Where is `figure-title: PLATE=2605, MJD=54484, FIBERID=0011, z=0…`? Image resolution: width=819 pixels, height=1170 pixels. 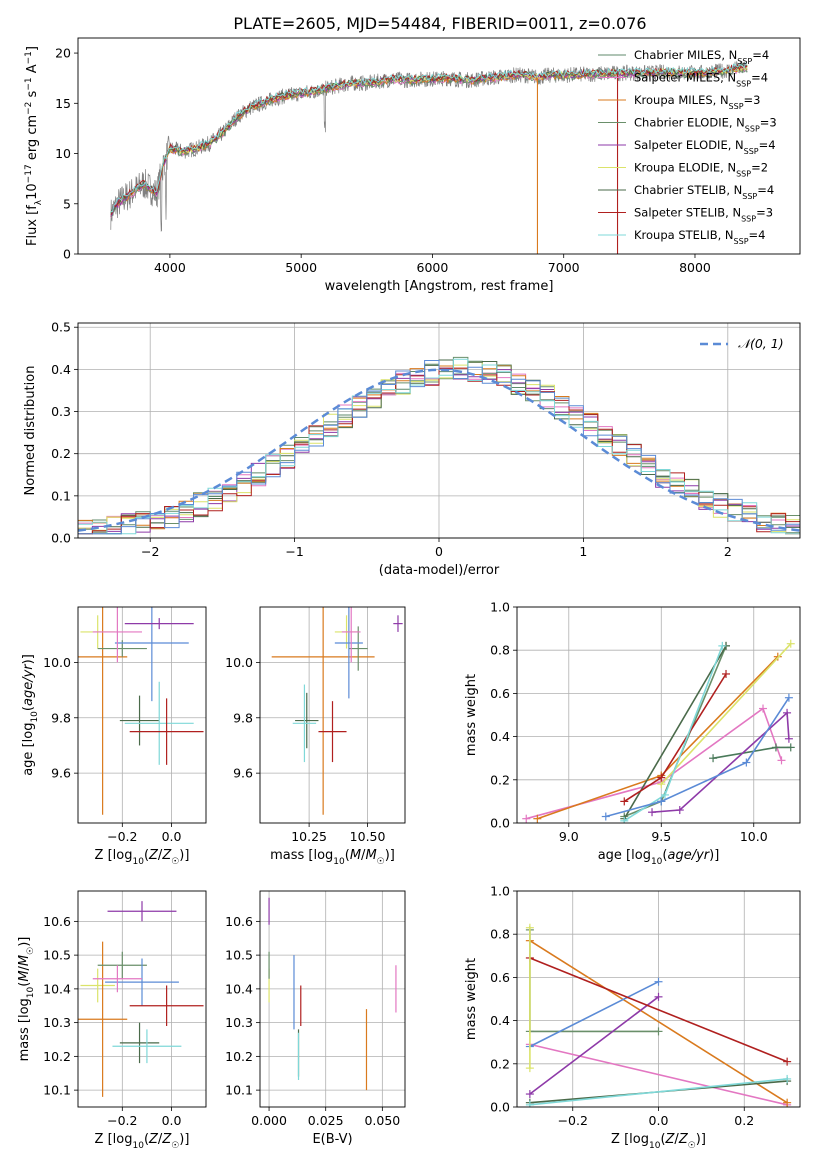
figure-title: PLATE=2605, MJD=54484, FIBERID=0011, z=0… is located at coordinates (439, 23).